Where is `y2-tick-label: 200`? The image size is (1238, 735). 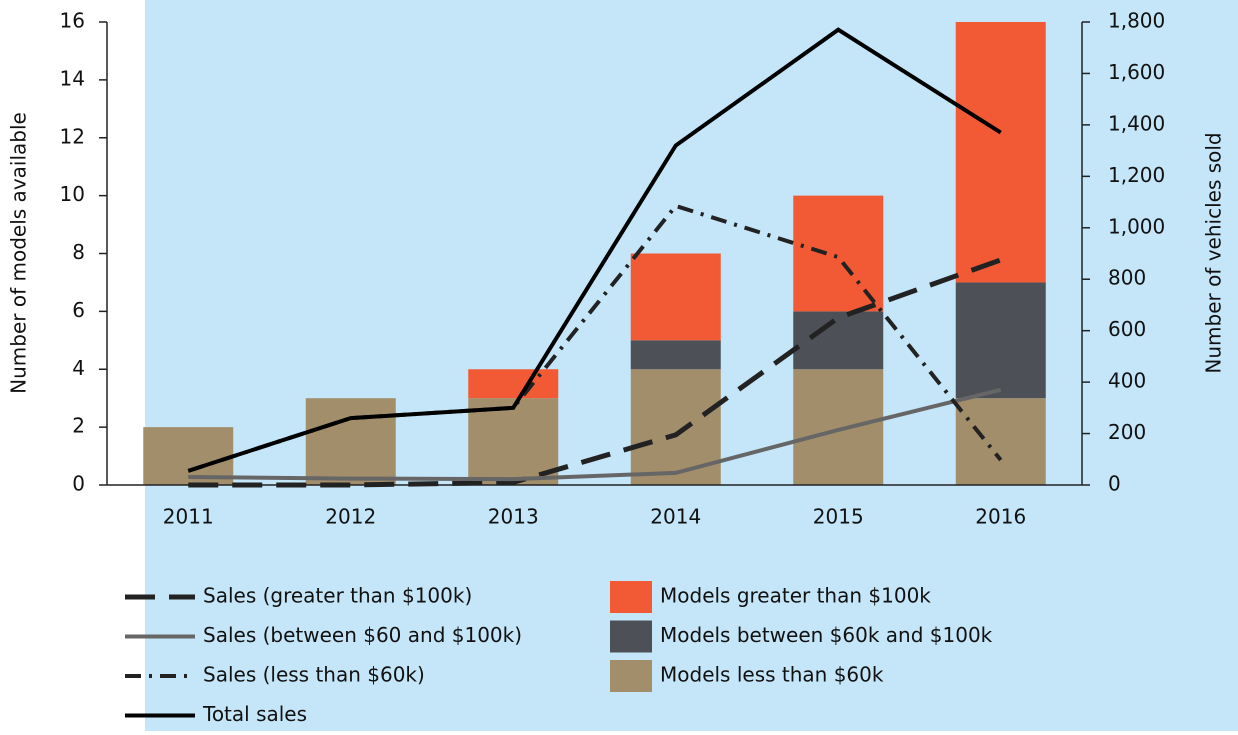 y2-tick-label: 200 is located at coordinates (1127, 432).